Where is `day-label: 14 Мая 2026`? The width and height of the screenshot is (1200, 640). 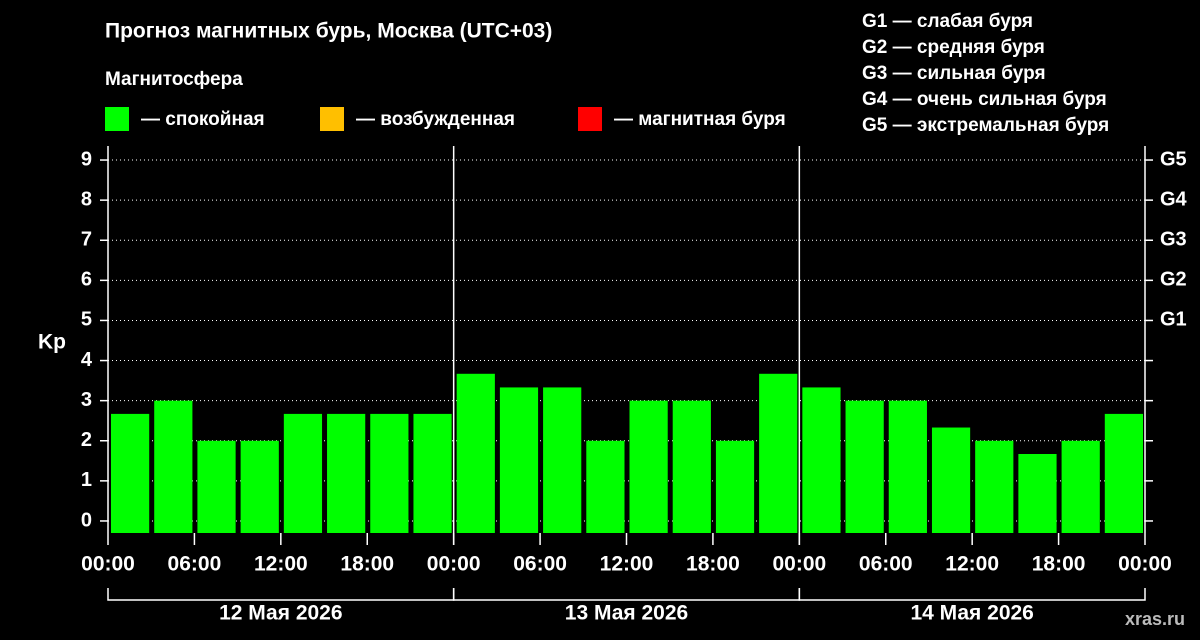
day-label: 14 Мая 2026 is located at coordinates (971, 613).